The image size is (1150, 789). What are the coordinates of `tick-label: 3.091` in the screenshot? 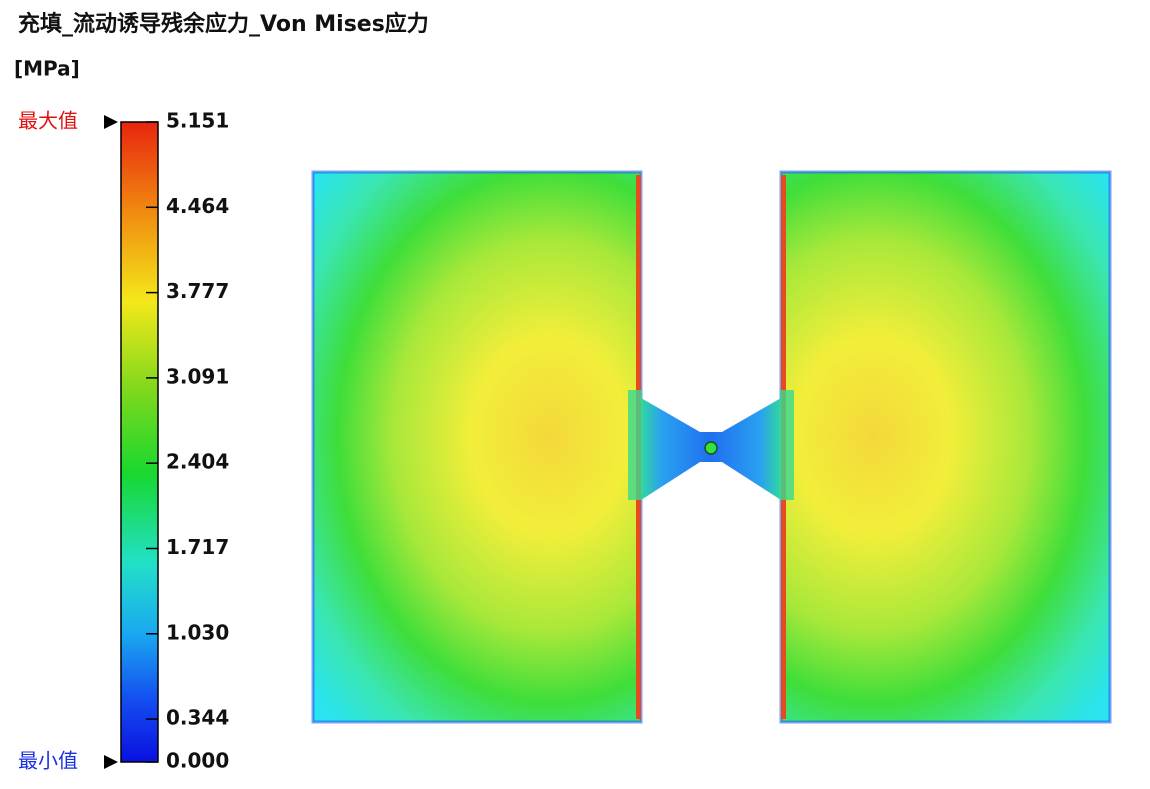 It's located at (197, 376).